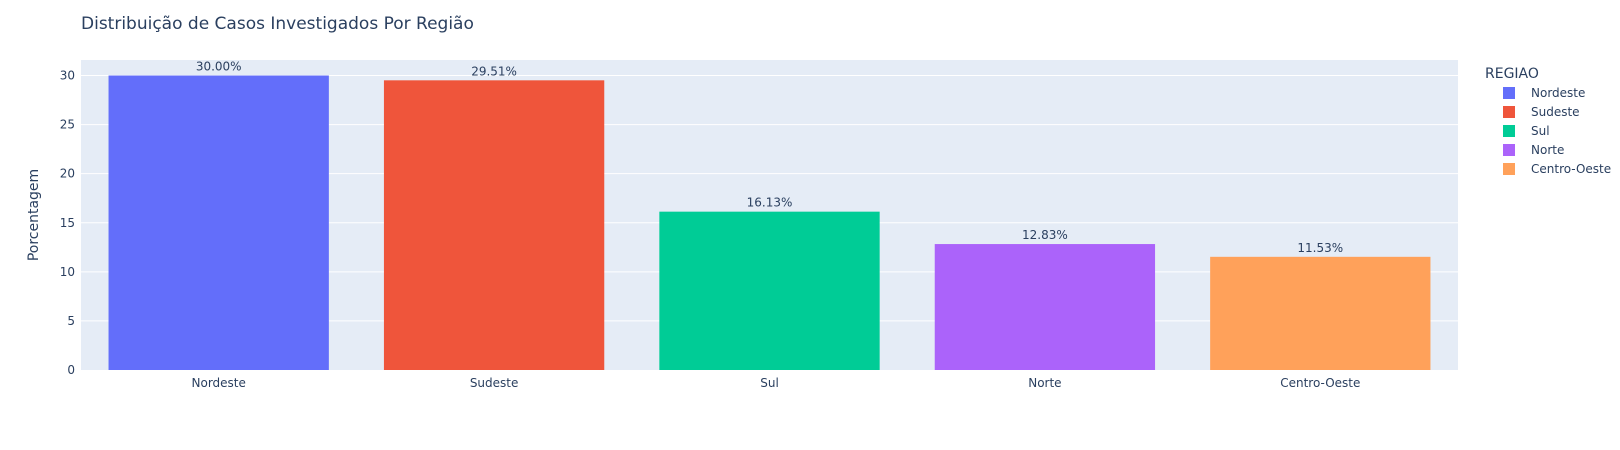  Describe the element at coordinates (1045, 307) in the screenshot. I see `bar-norte` at that location.